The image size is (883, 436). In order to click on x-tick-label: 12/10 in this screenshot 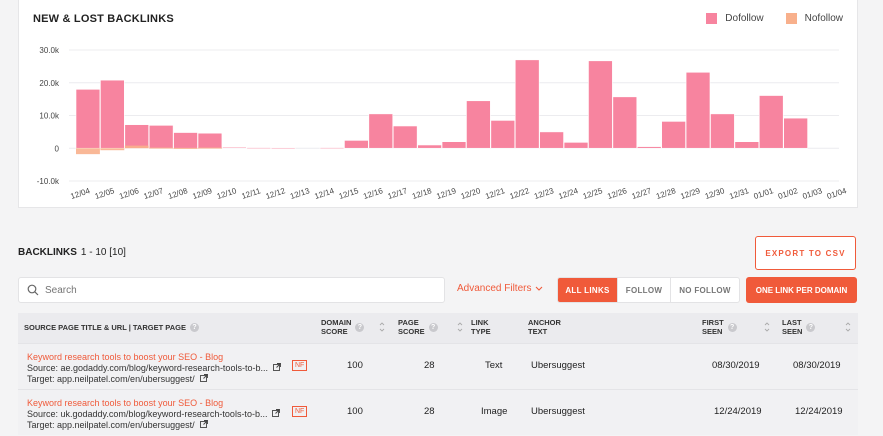, I will do `click(227, 193)`.